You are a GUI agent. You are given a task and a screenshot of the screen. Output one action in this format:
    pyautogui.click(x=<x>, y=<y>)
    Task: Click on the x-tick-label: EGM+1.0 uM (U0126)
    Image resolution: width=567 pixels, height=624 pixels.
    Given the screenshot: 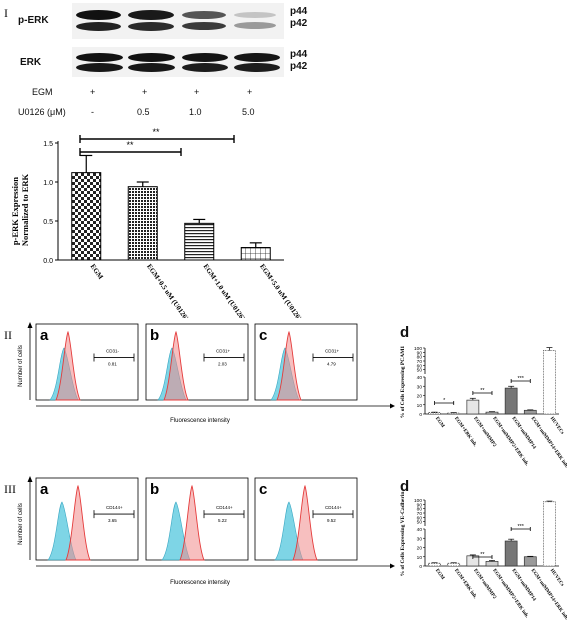 What is the action you would take?
    pyautogui.click(x=224, y=290)
    